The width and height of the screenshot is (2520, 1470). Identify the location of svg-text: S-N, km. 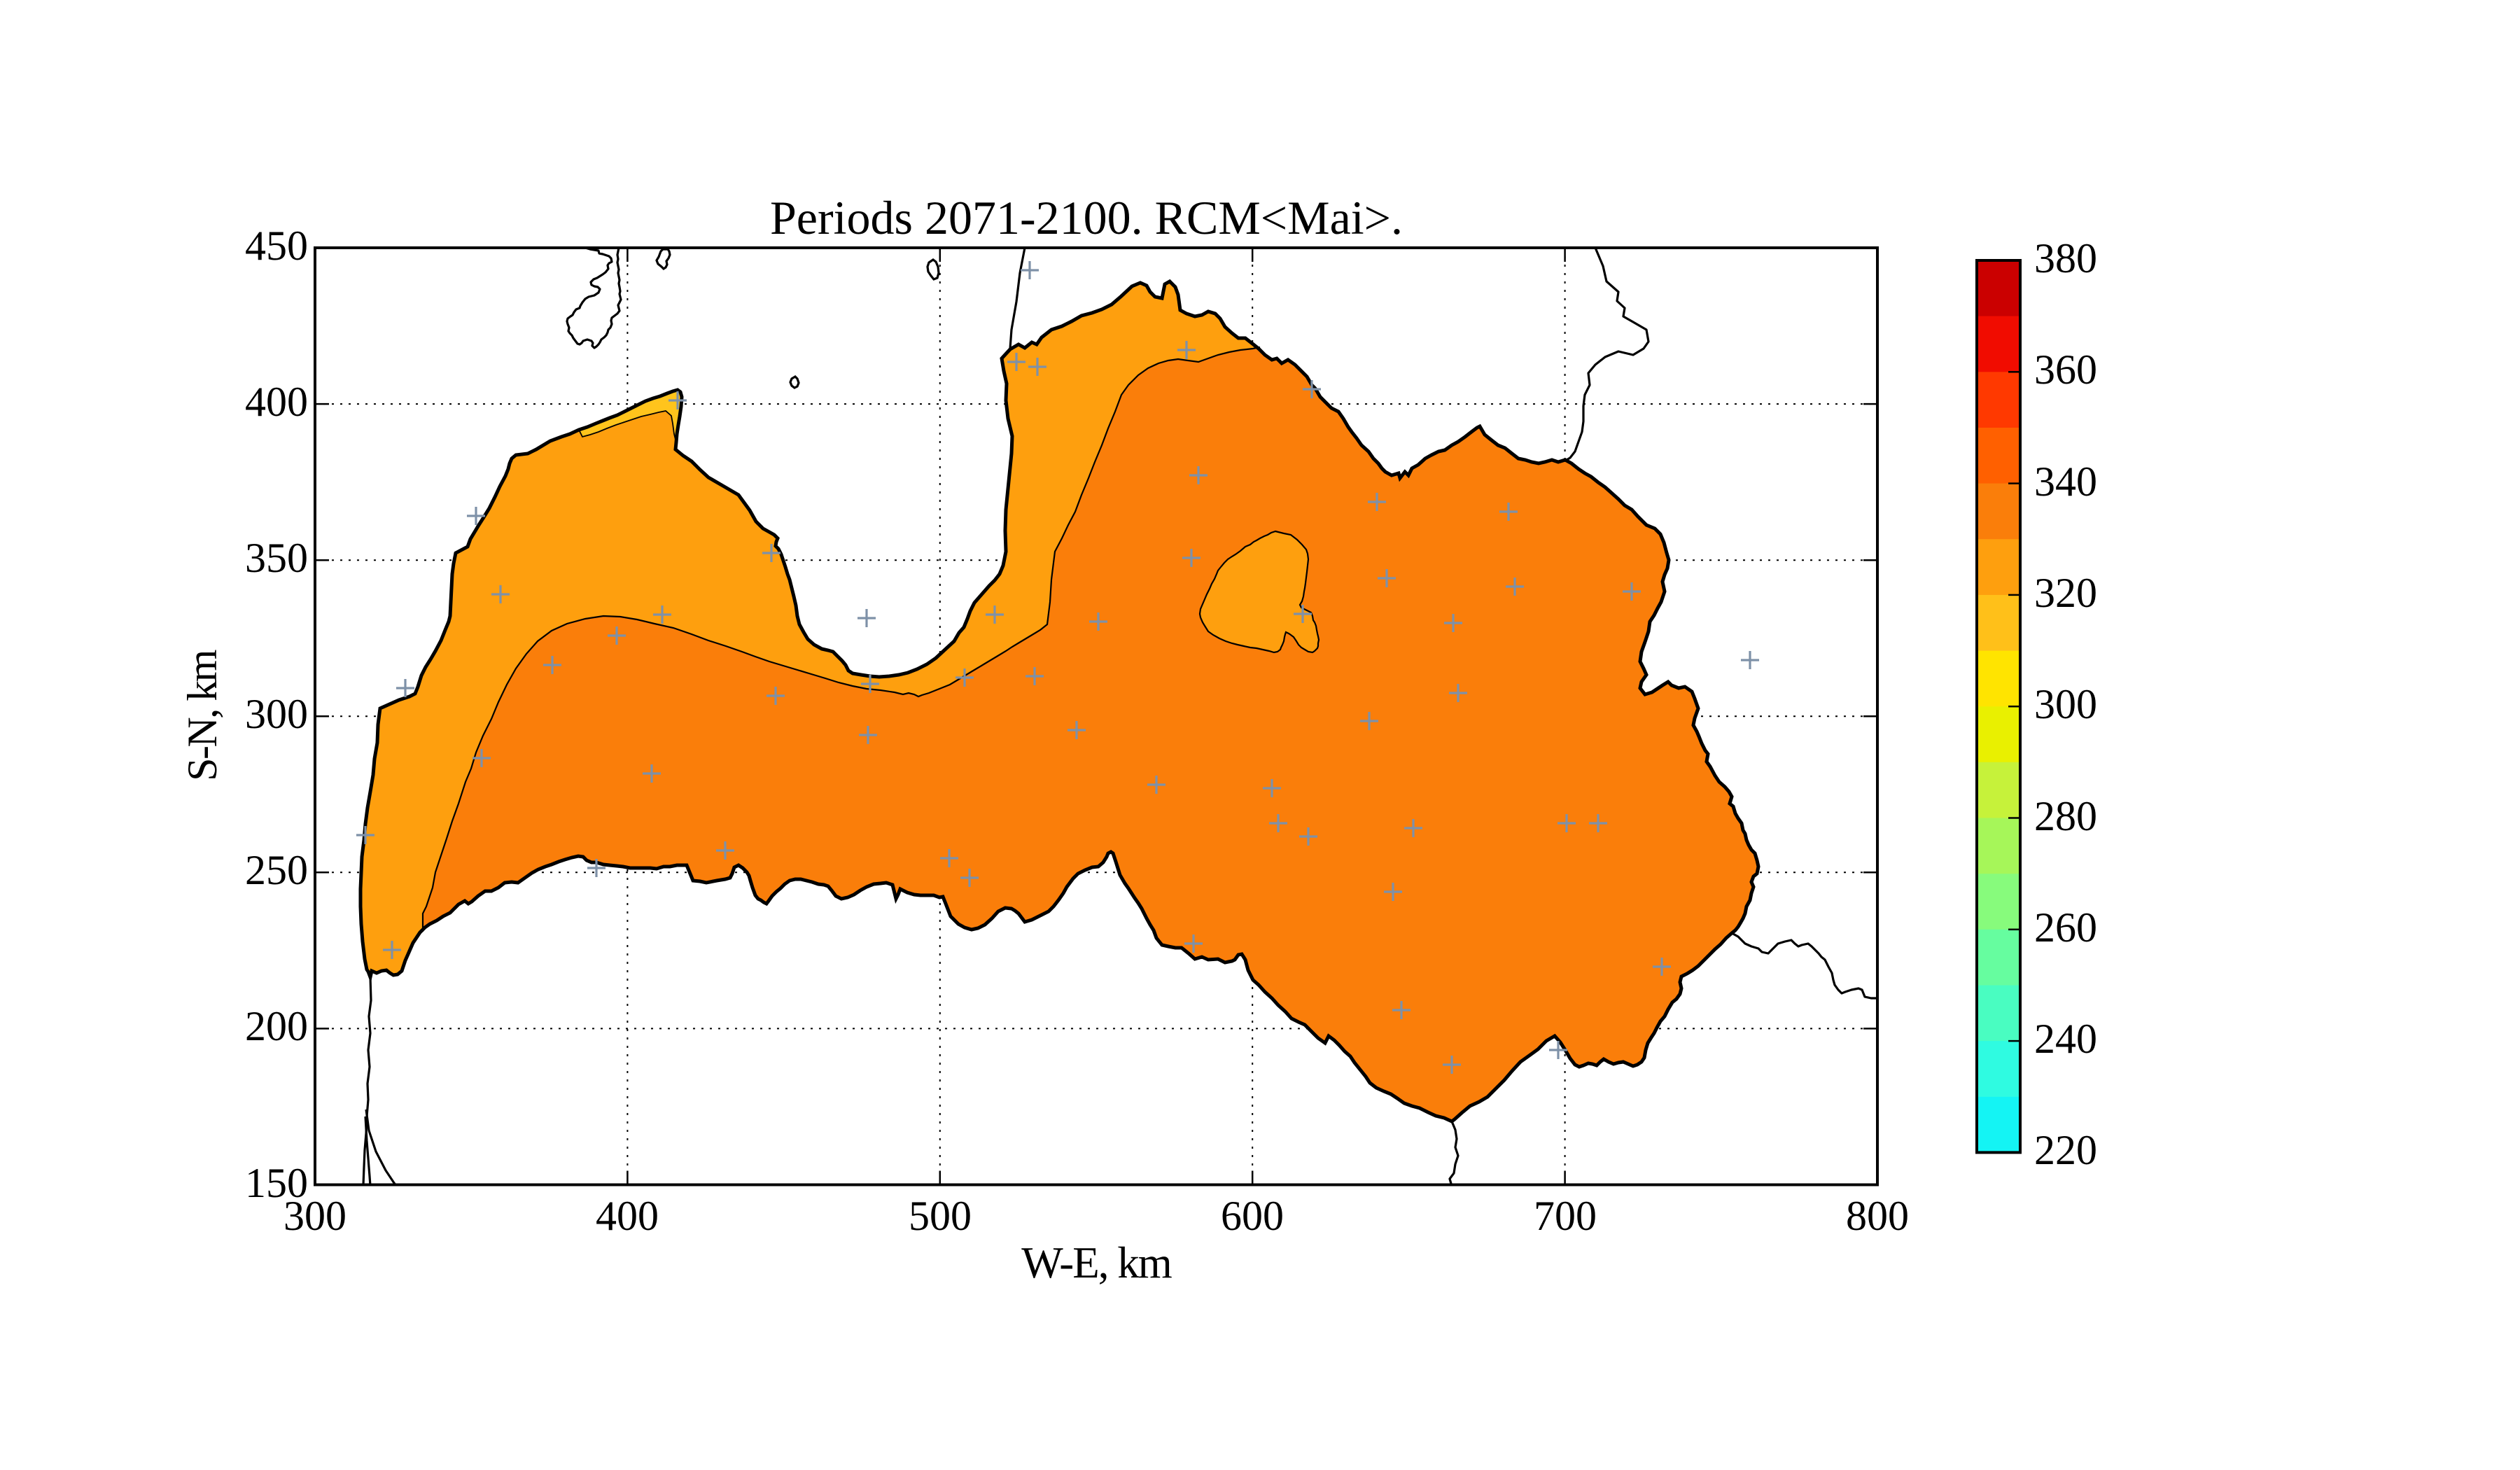
(202, 715).